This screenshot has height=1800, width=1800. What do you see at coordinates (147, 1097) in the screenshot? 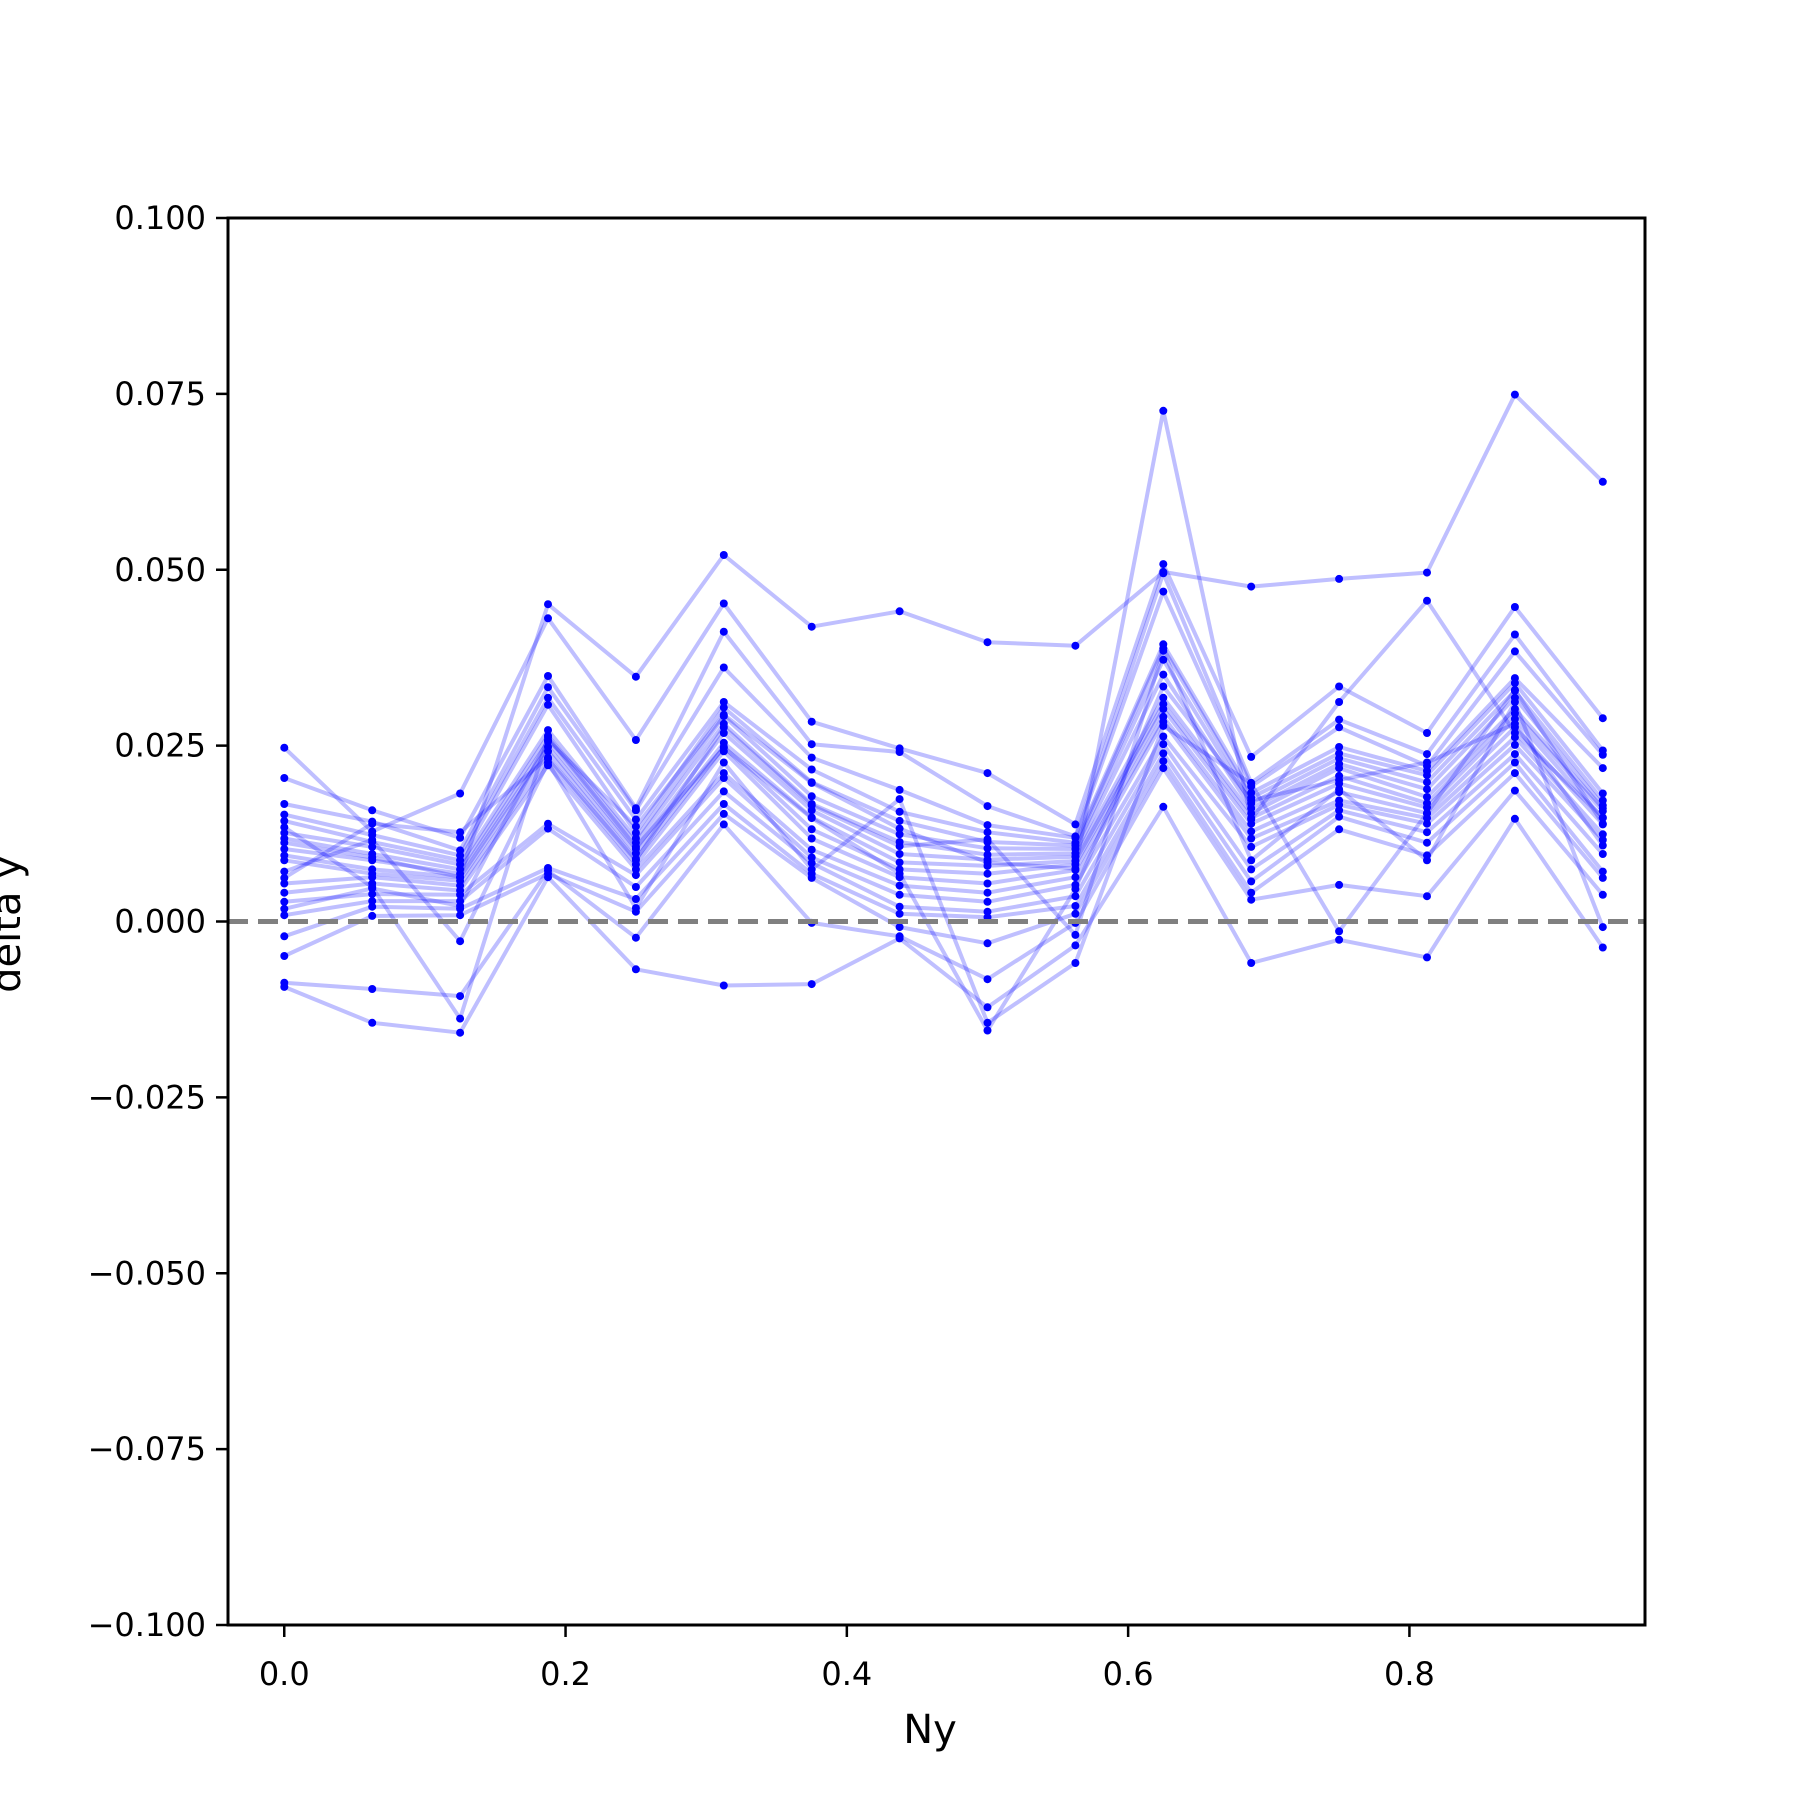
I see `y-tick-label: −0.025` at bounding box center [147, 1097].